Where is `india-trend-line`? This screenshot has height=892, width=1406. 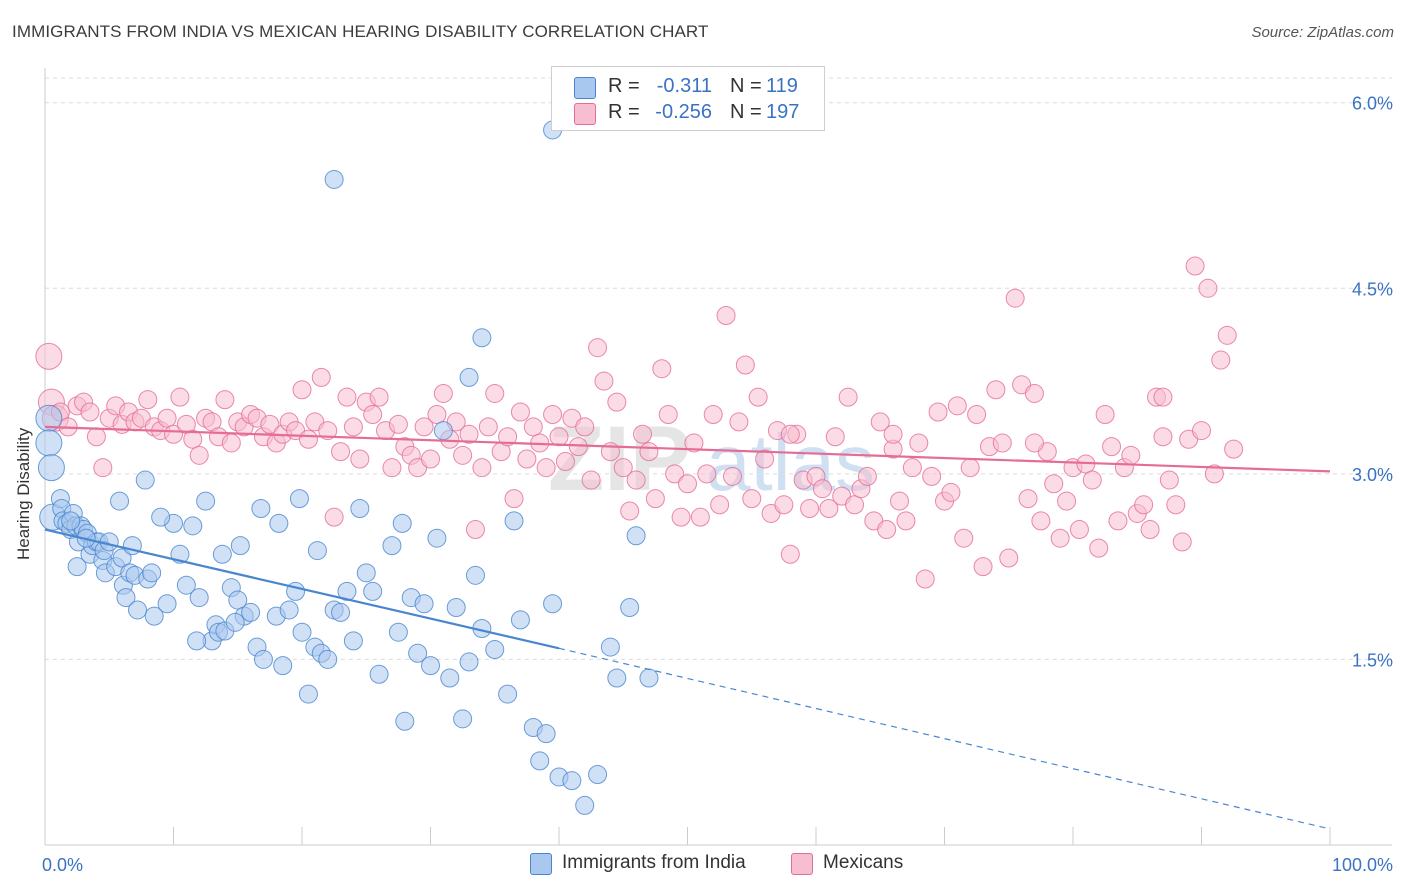
india-trend-line is located at coordinates (302, 589).